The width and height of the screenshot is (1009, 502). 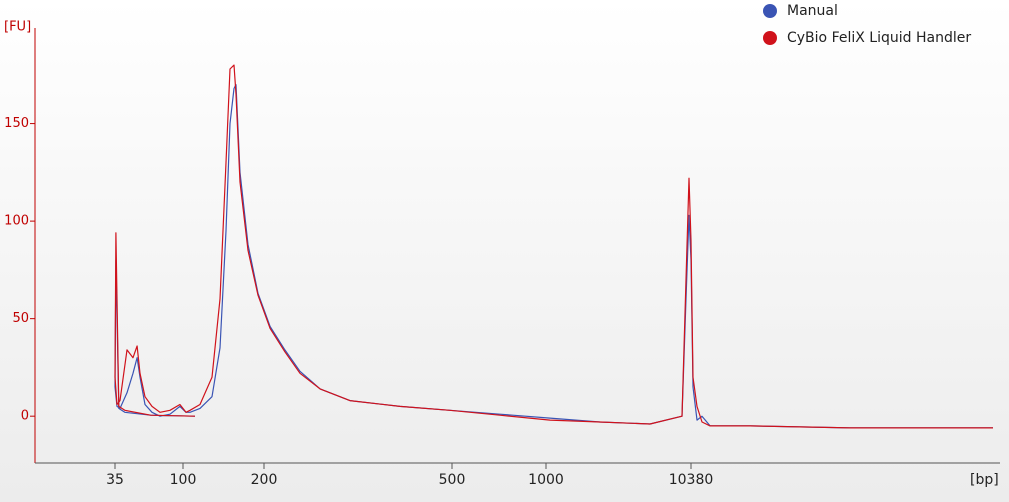 I want to click on x-tick-label: 1000, so click(x=546, y=480).